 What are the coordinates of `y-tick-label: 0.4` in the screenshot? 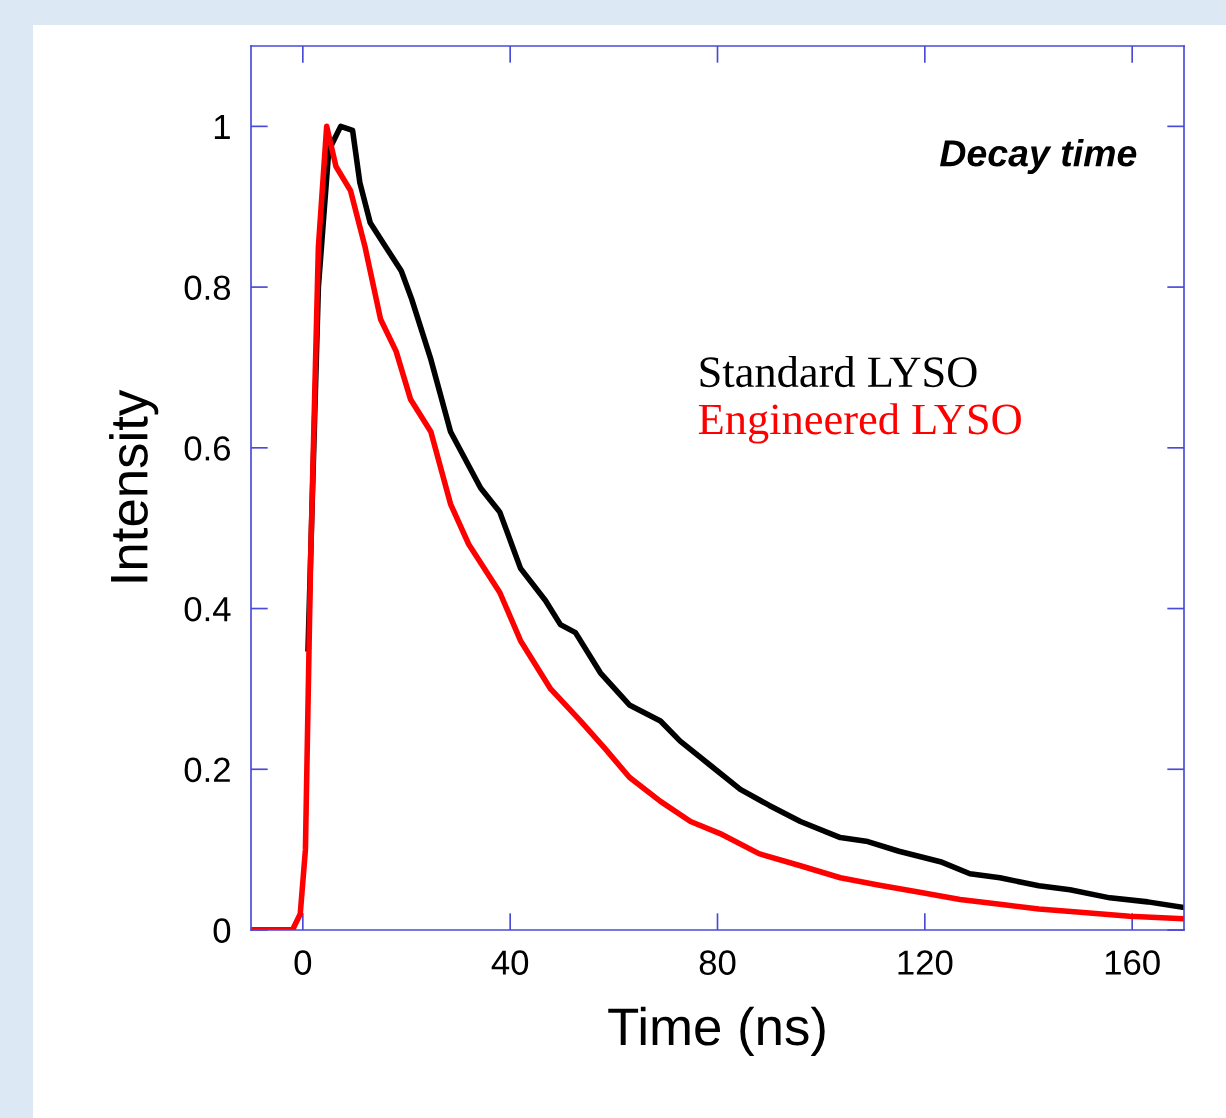 It's located at (207, 609).